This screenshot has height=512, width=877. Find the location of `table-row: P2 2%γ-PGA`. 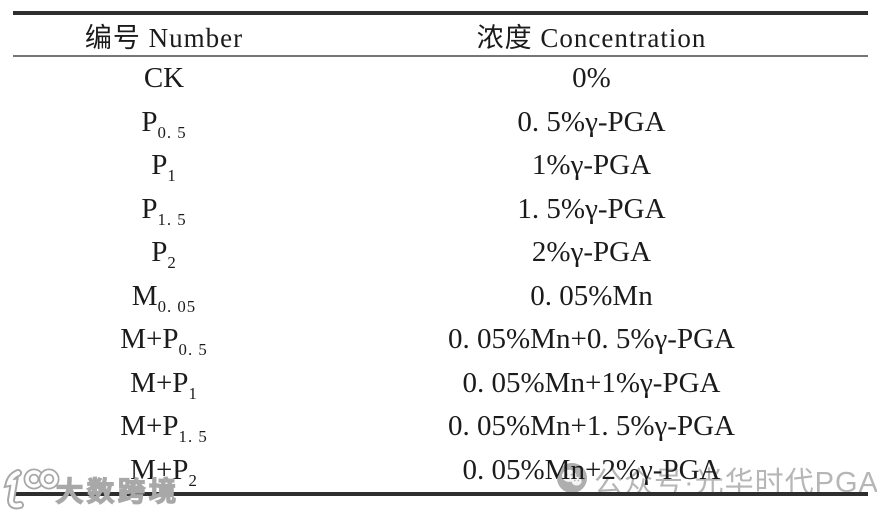

table-row: P2 2%γ-PGA is located at coordinates (440, 253).